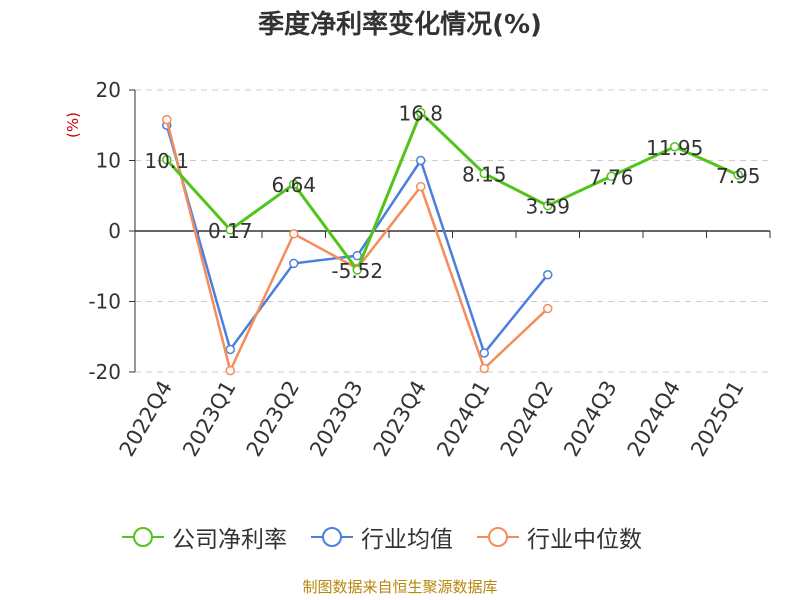 This screenshot has height=600, width=800. I want to click on legend-marker-industry-mean, so click(332, 537).